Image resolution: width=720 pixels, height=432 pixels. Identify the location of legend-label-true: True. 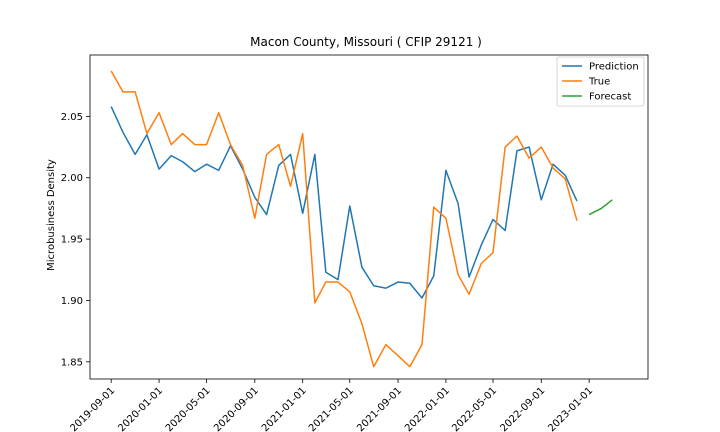
(599, 82).